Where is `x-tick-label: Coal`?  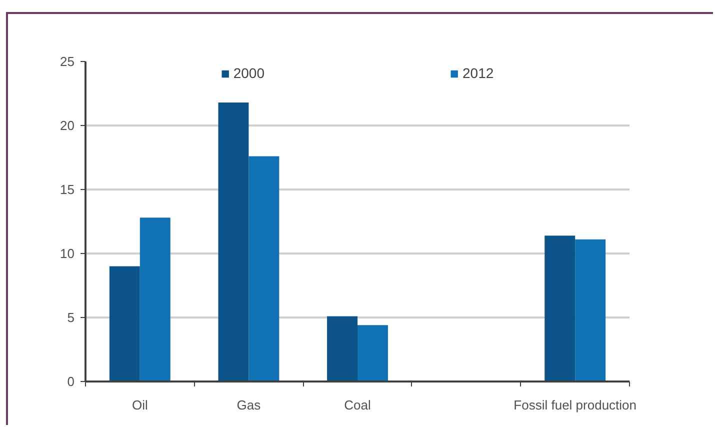
x-tick-label: Coal is located at coordinates (357, 405).